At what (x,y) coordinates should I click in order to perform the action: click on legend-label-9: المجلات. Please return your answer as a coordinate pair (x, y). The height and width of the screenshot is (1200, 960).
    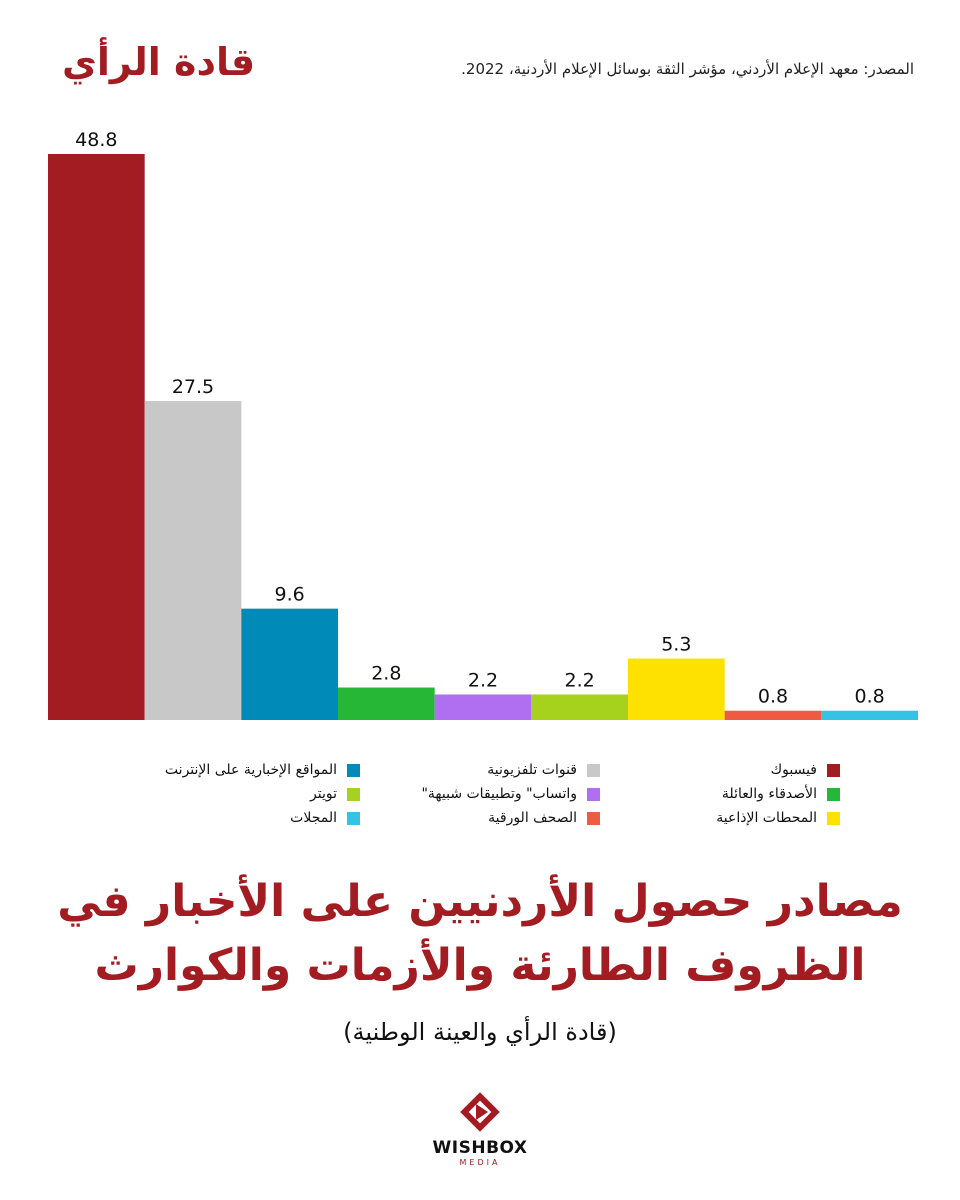
    Looking at the image, I should click on (313, 818).